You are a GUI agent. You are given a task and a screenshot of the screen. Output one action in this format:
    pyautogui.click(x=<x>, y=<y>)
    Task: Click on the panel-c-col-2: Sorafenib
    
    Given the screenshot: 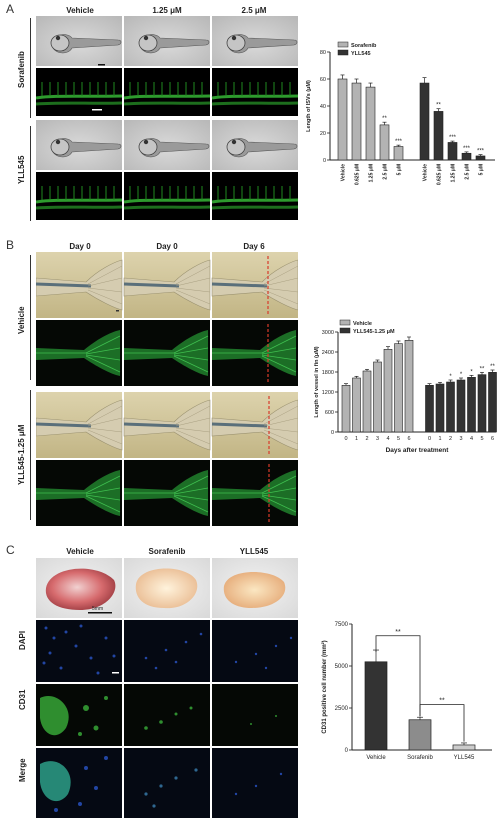 What is the action you would take?
    pyautogui.click(x=167, y=551)
    